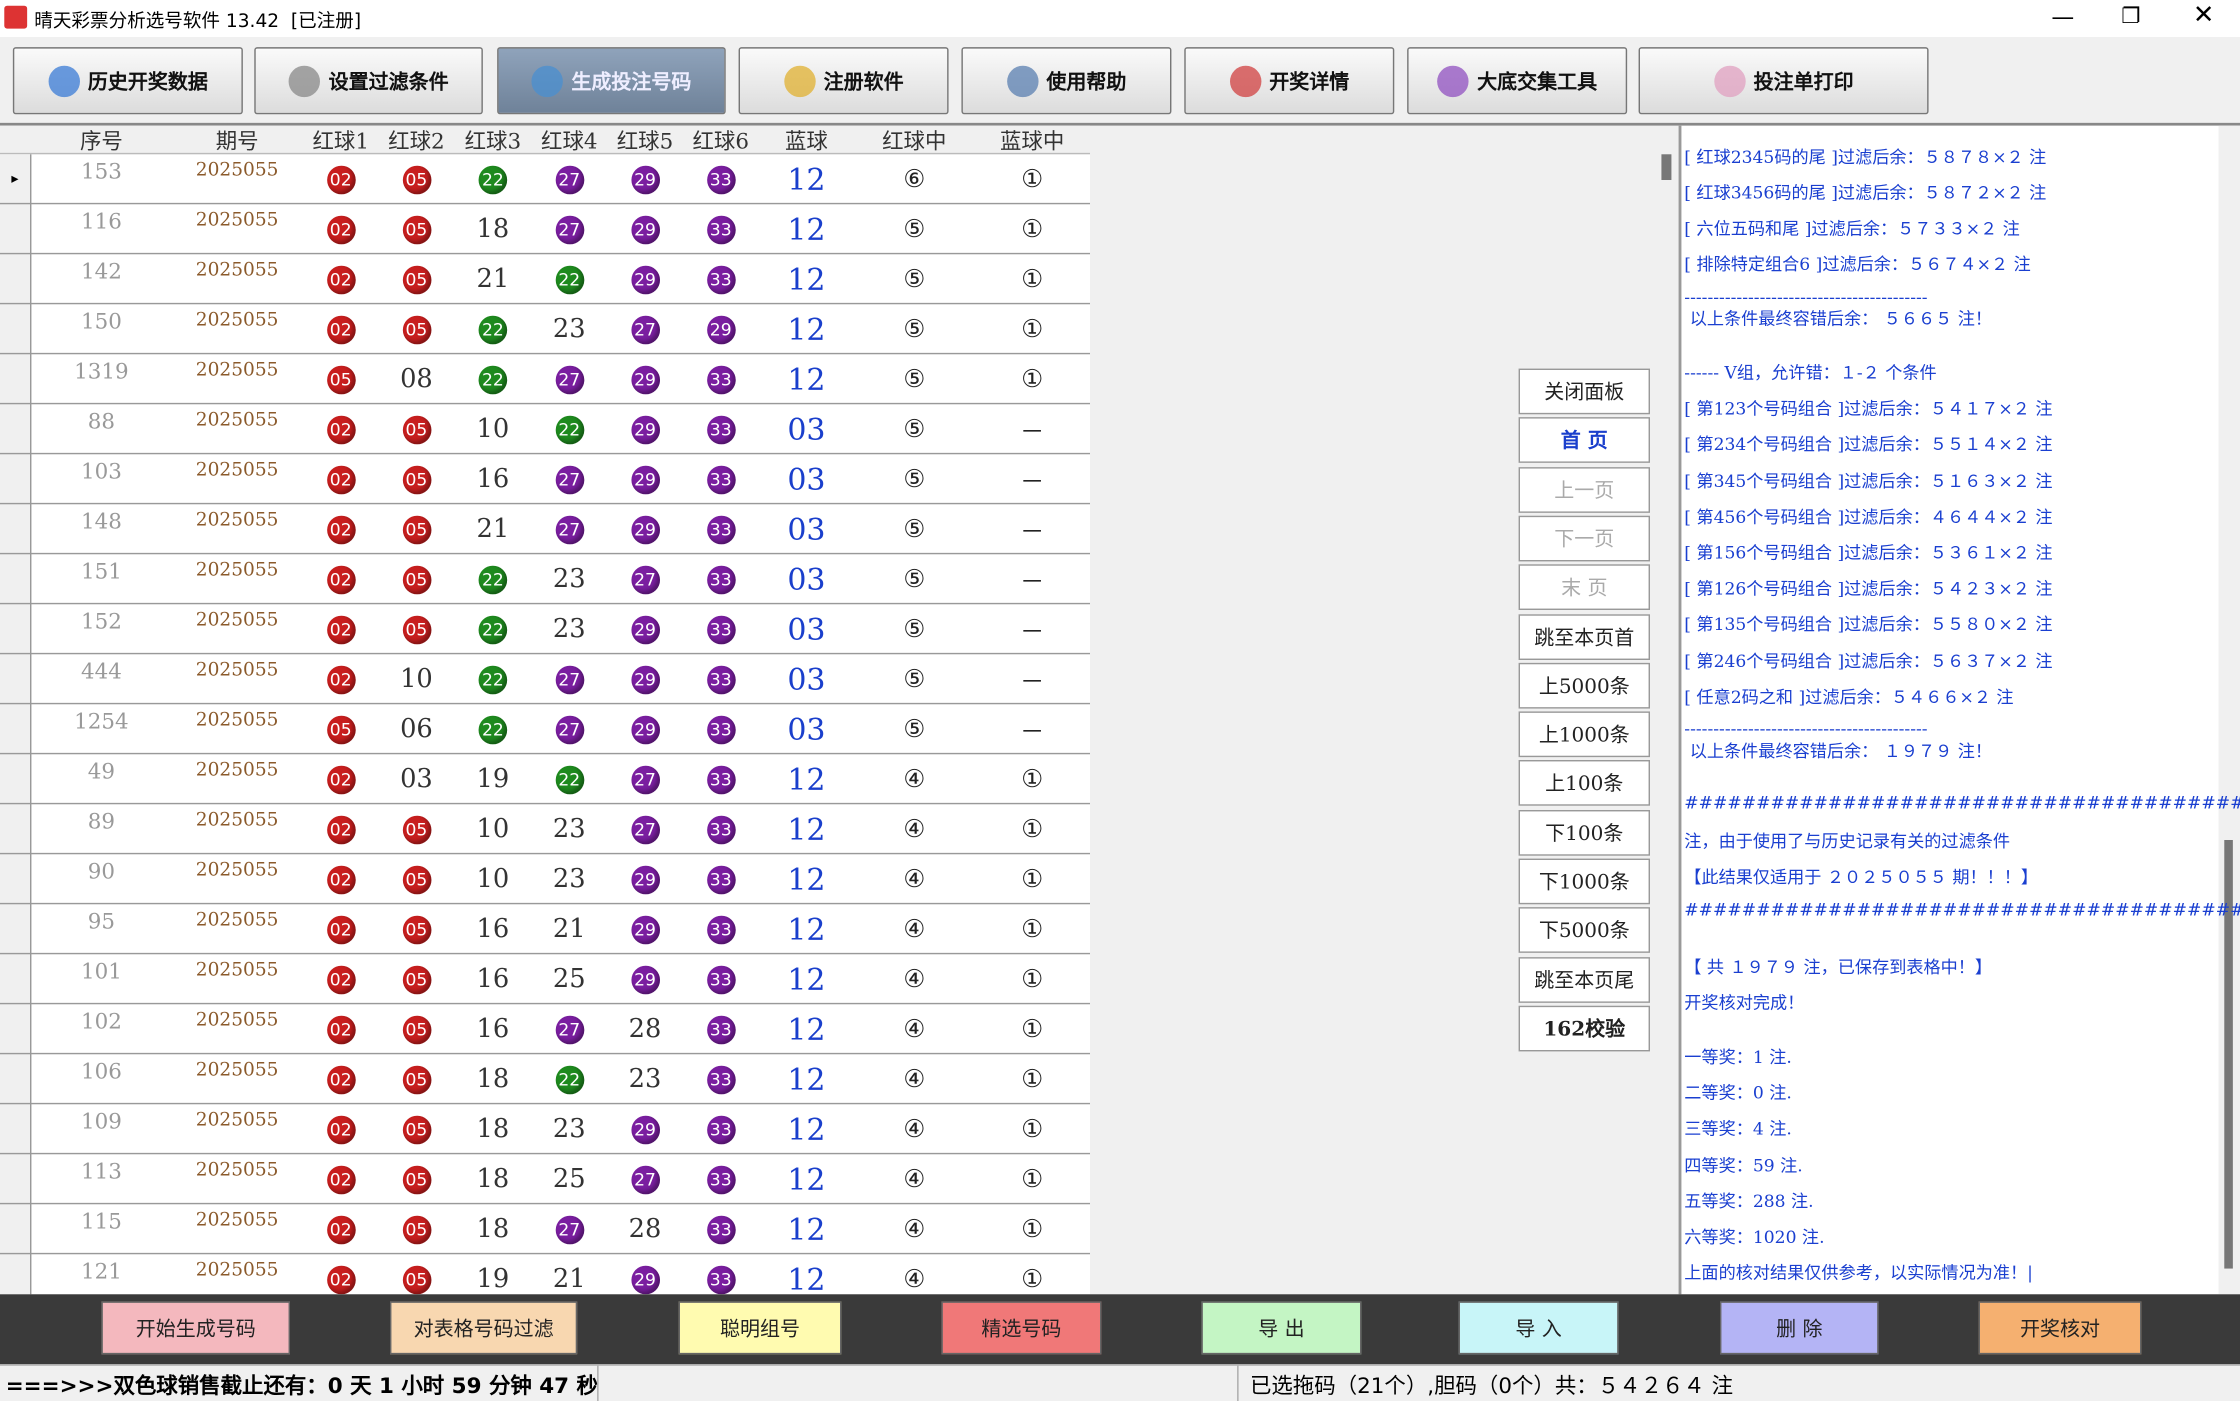 The image size is (2240, 1401). Describe the element at coordinates (1066, 81) in the screenshot. I see `toolbar-button: 使用帮助` at that location.